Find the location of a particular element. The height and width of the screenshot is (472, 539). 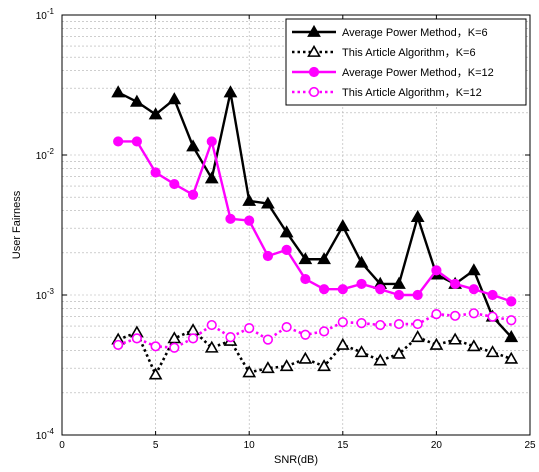

x-axis-label: SNR(dB) is located at coordinates (296, 460).